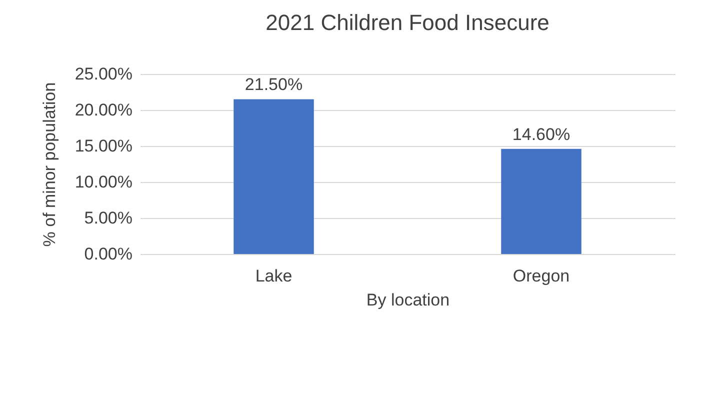 This screenshot has width=723, height=401. What do you see at coordinates (108, 218) in the screenshot?
I see `y-tick-label: 5.00%` at bounding box center [108, 218].